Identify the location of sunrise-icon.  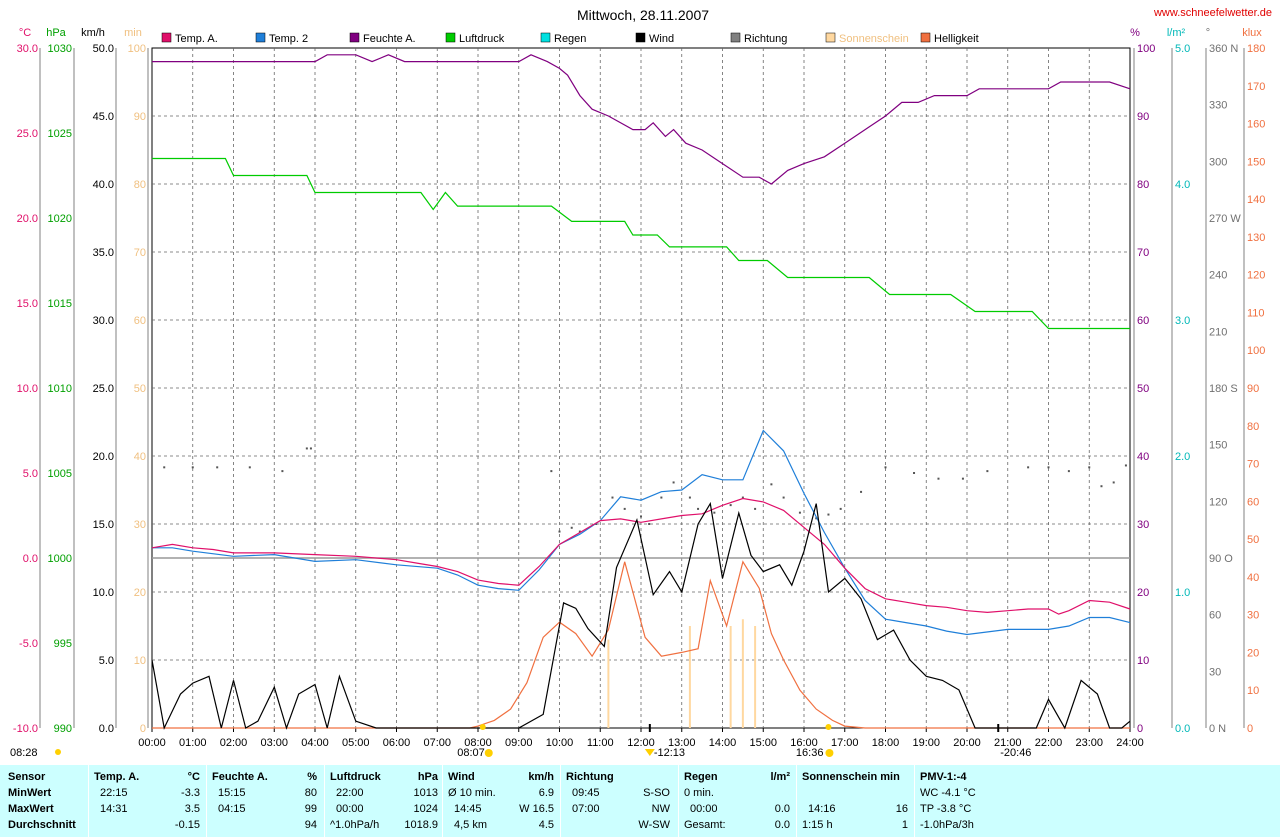
(482, 727).